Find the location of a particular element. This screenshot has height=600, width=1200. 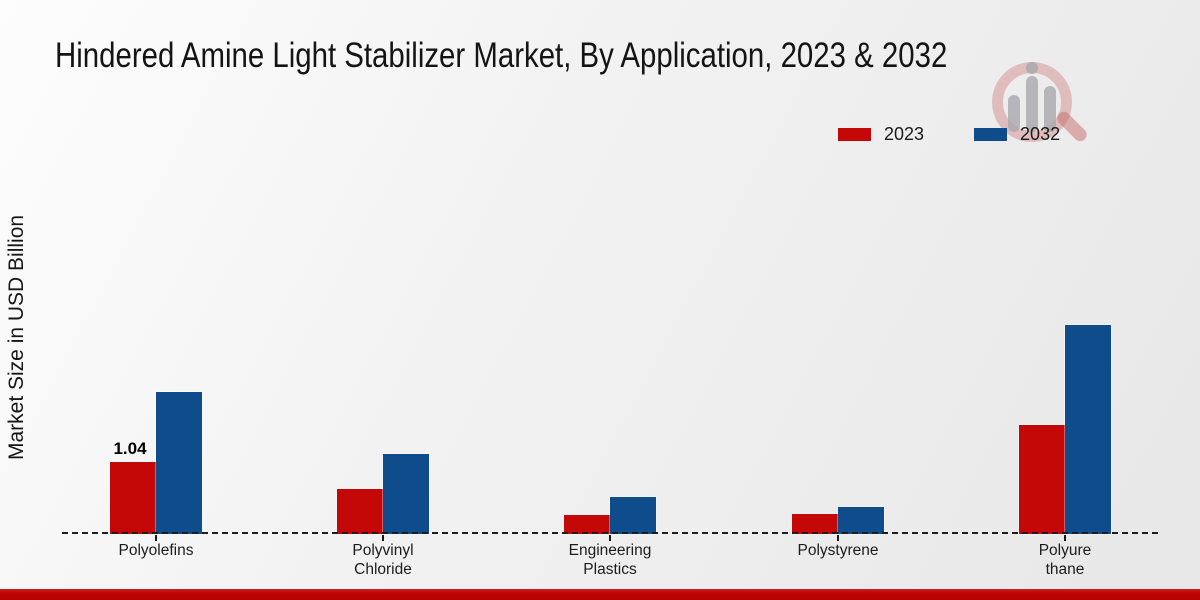

legend-swatch-2023 is located at coordinates (854, 134).